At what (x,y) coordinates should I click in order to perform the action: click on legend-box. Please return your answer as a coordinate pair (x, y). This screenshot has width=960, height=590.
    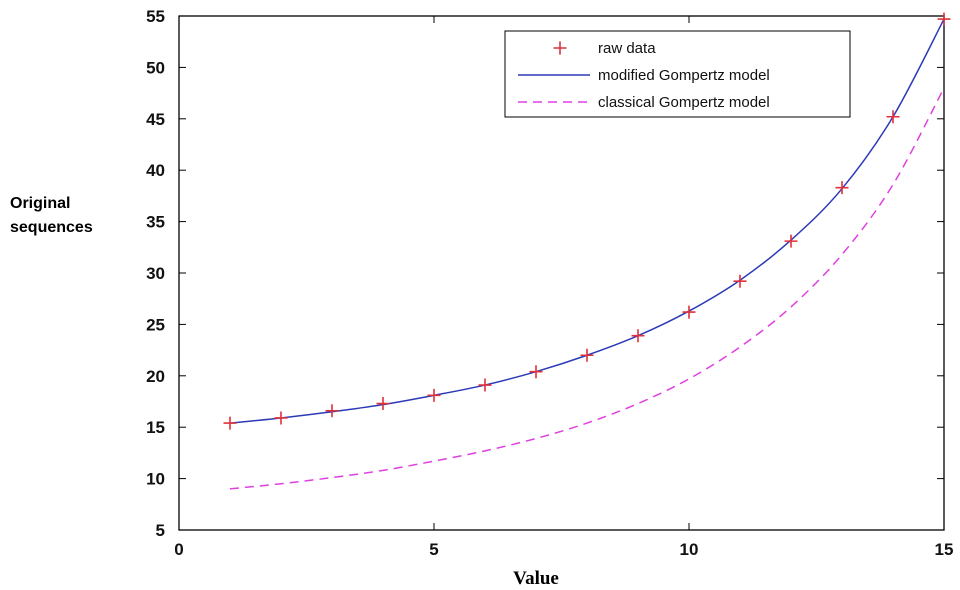
    Looking at the image, I should click on (677, 74).